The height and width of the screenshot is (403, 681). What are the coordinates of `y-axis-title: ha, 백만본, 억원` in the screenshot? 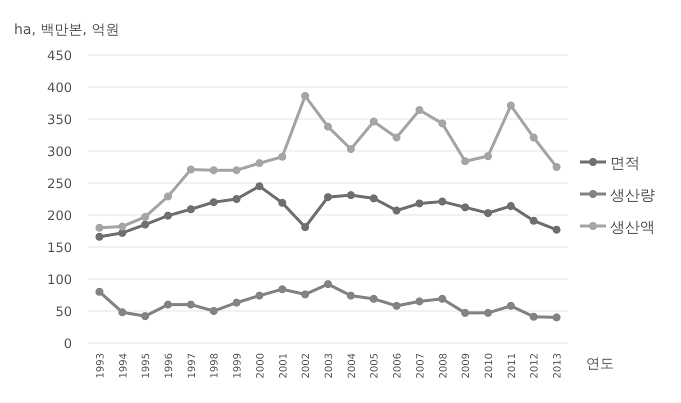 It's located at (67, 30).